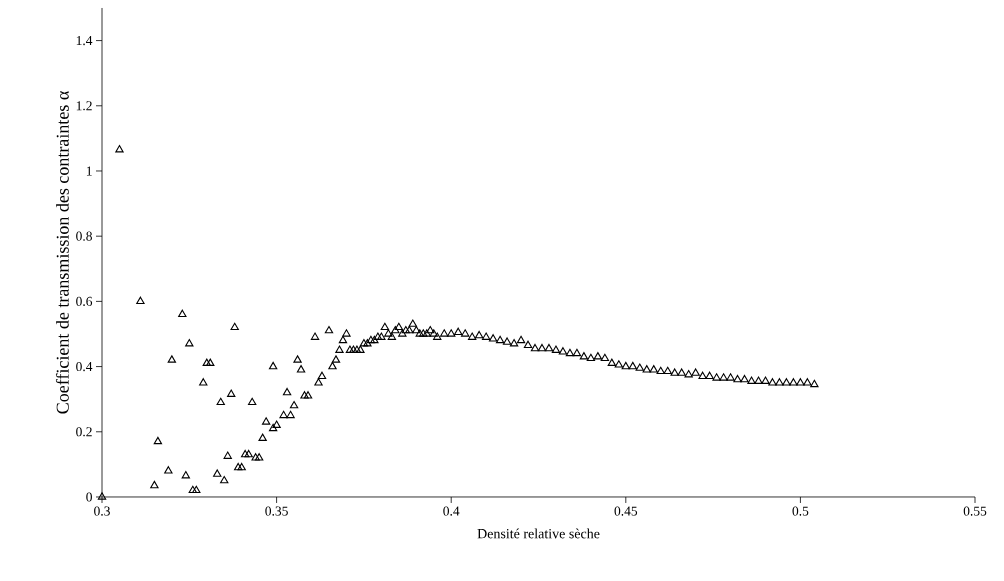 Image resolution: width=1004 pixels, height=581 pixels. I want to click on x-tick-label: 0.3, so click(102, 511).